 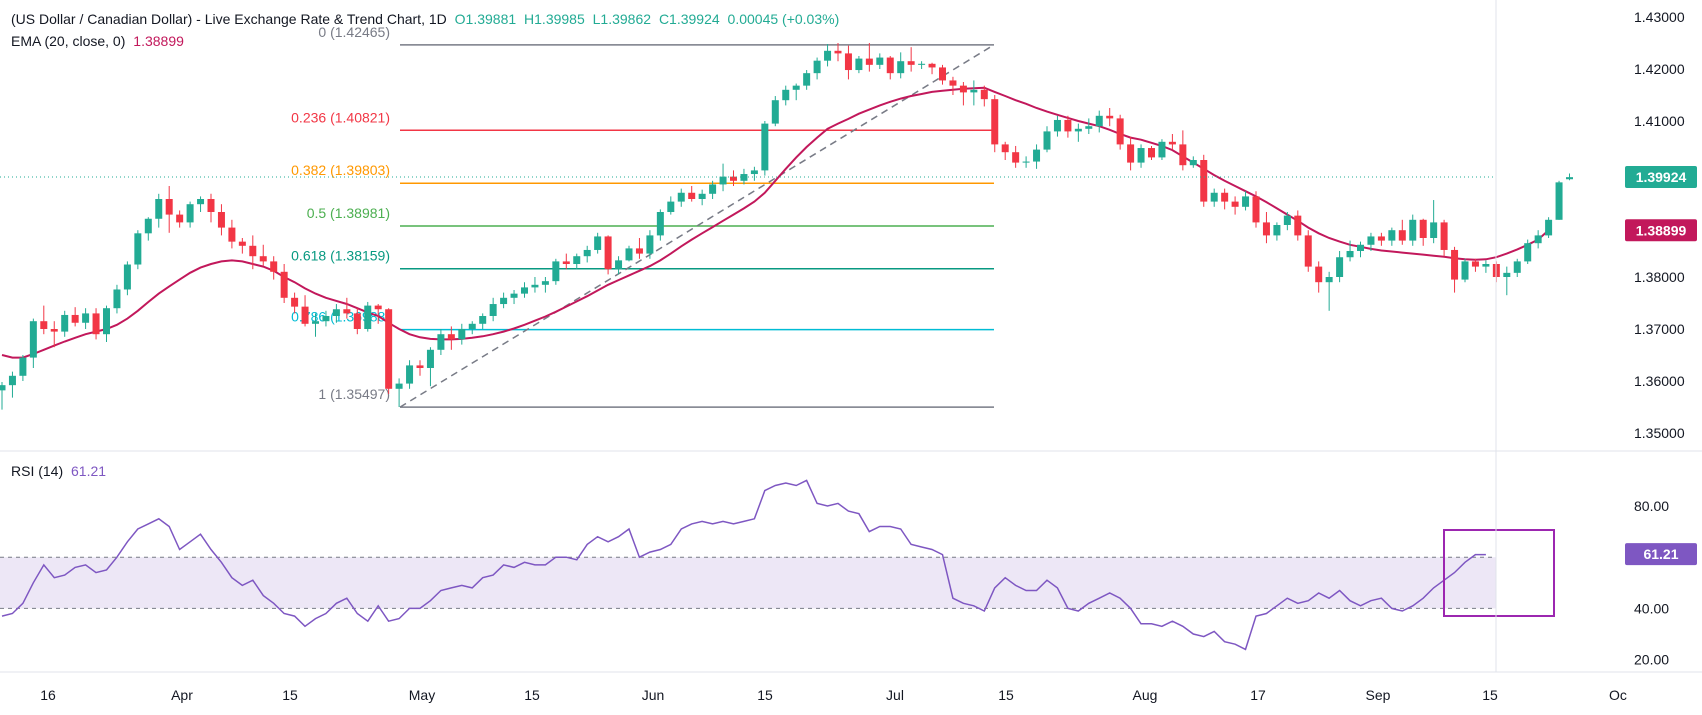 I want to click on rsi-legend: RSI (14) 61.21, so click(x=60, y=471).